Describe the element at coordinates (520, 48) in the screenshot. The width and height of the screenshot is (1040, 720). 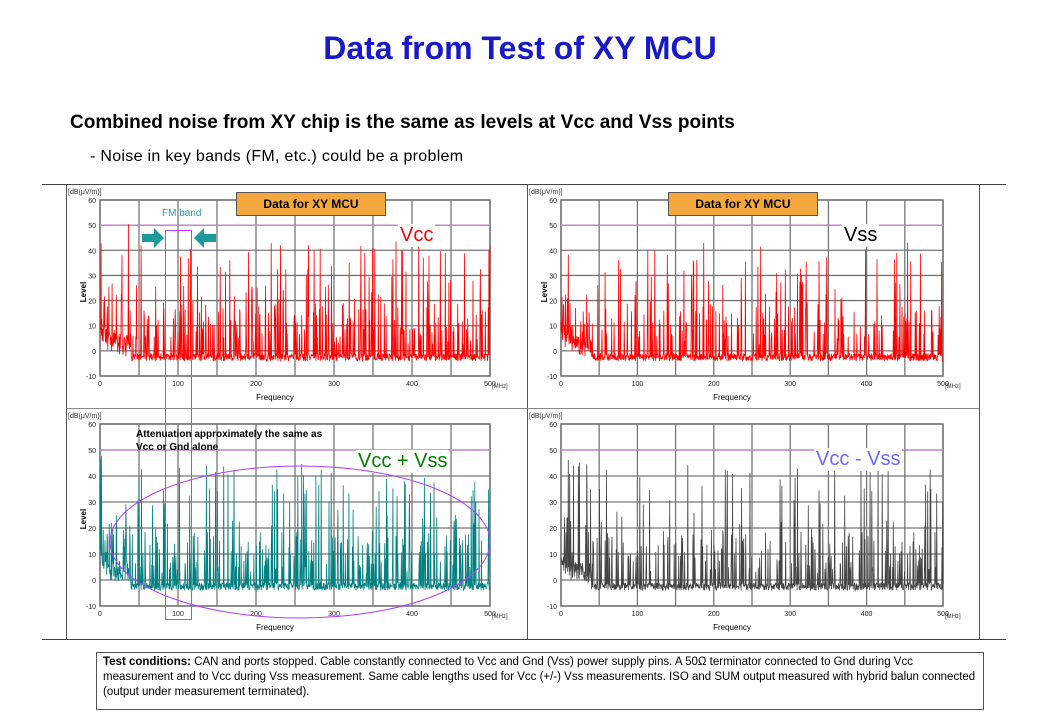
I see `page-title: Data from Test of XY MCU` at that location.